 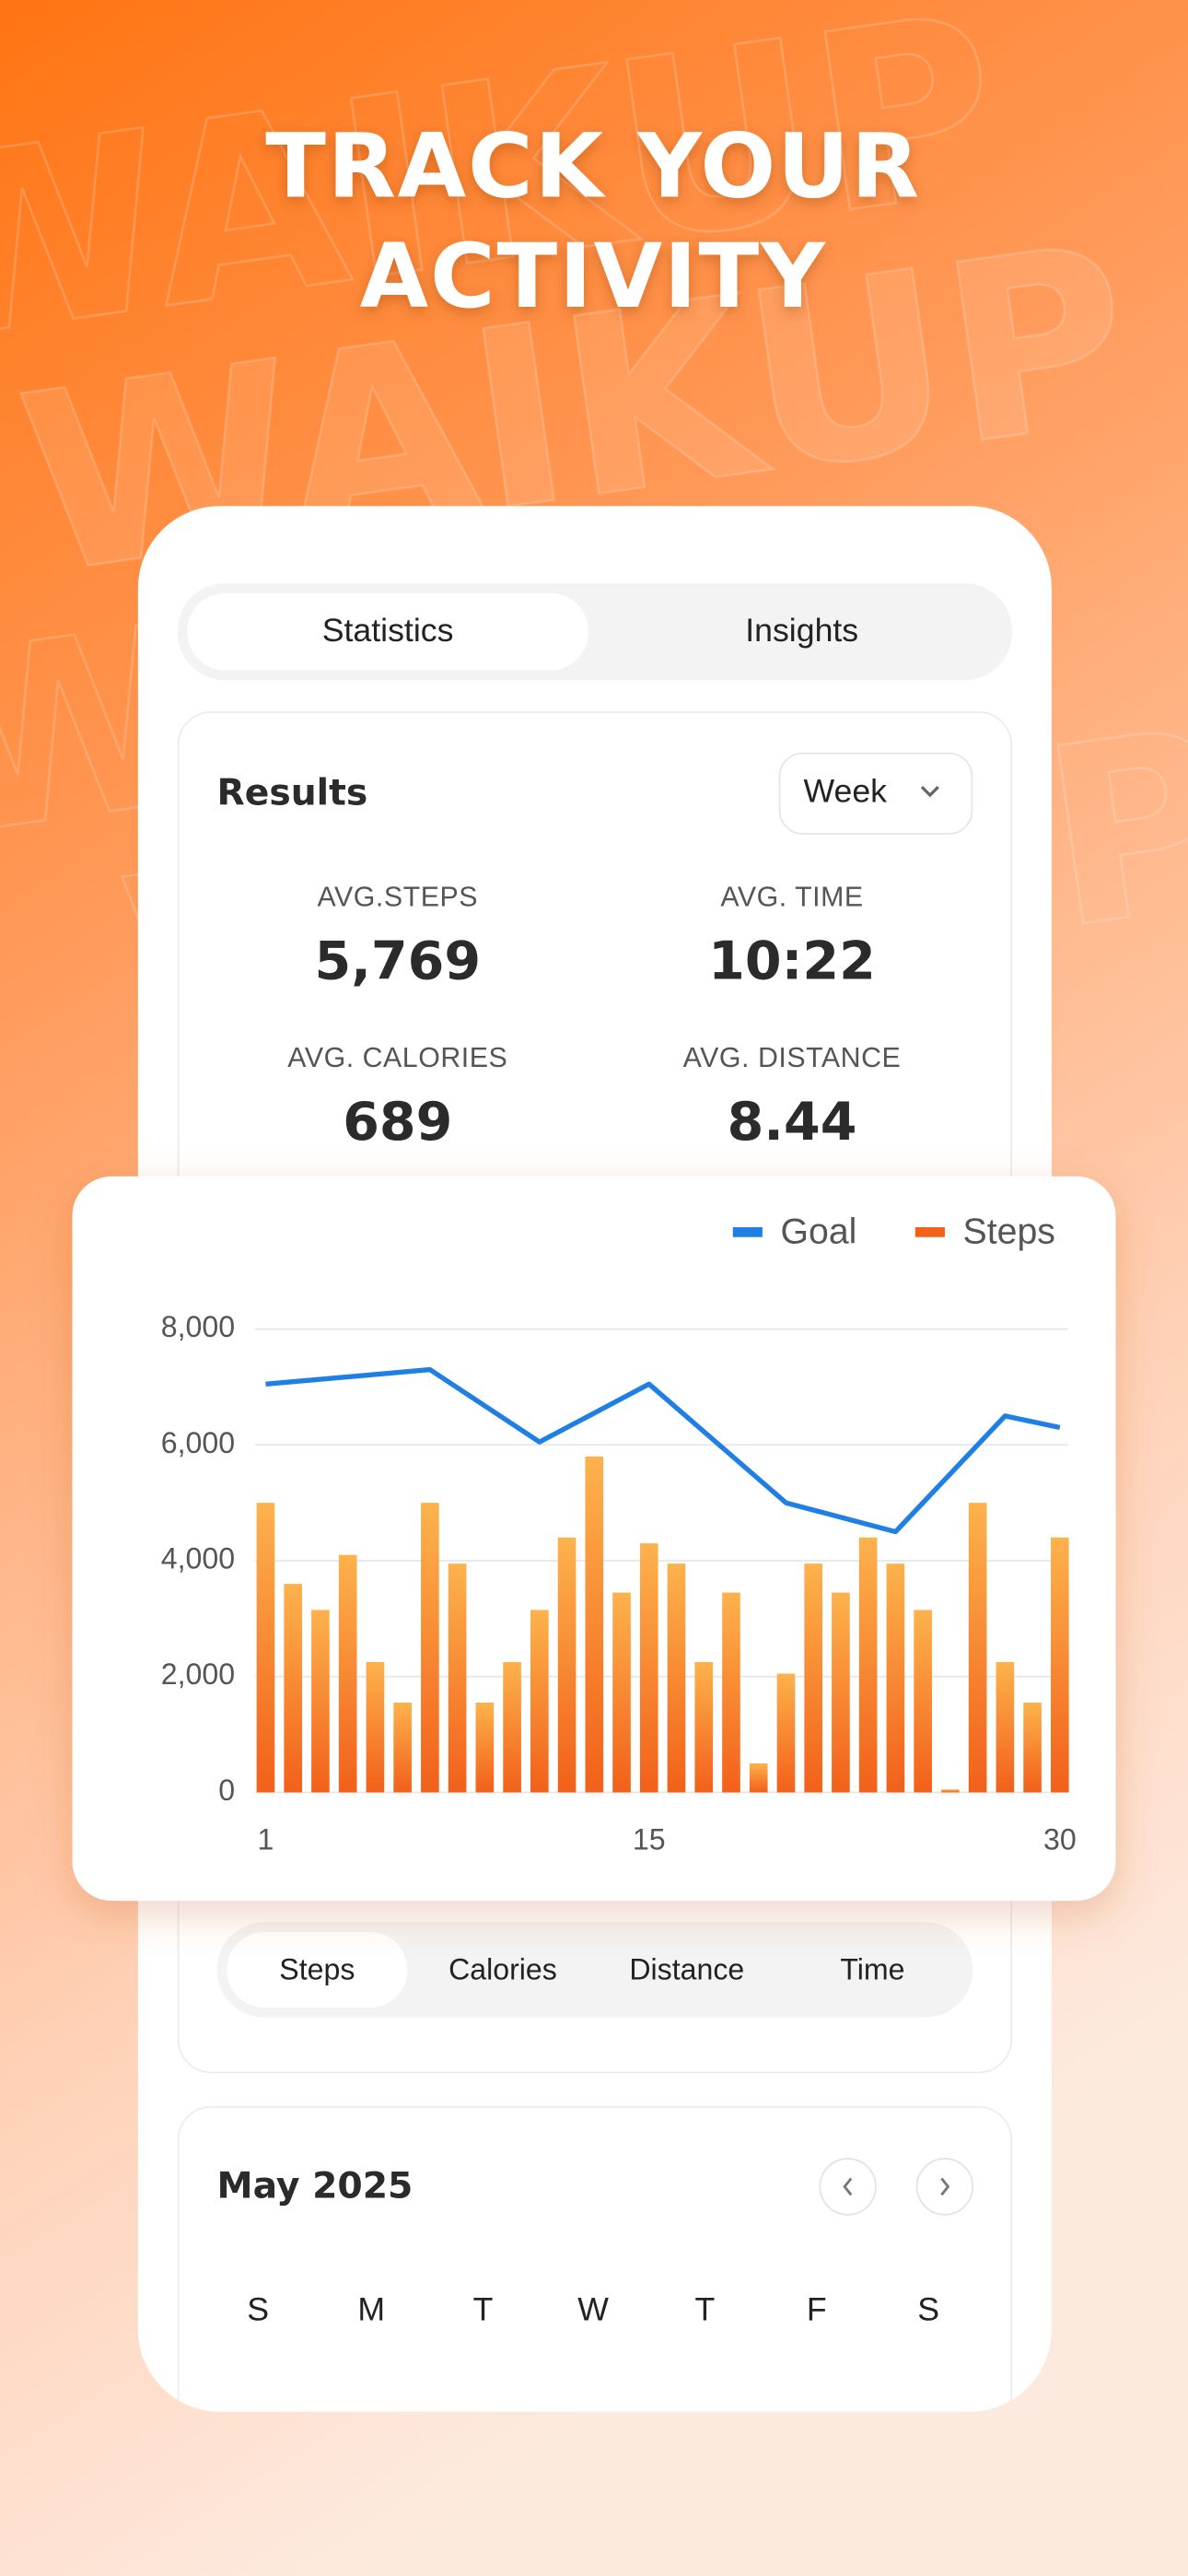 I want to click on metric-tab: Calories, so click(x=502, y=1968).